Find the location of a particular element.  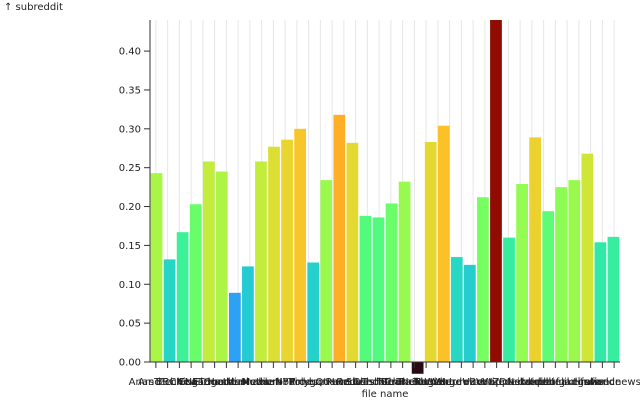

x-tick-label: SlashGear is located at coordinates (380, 382).